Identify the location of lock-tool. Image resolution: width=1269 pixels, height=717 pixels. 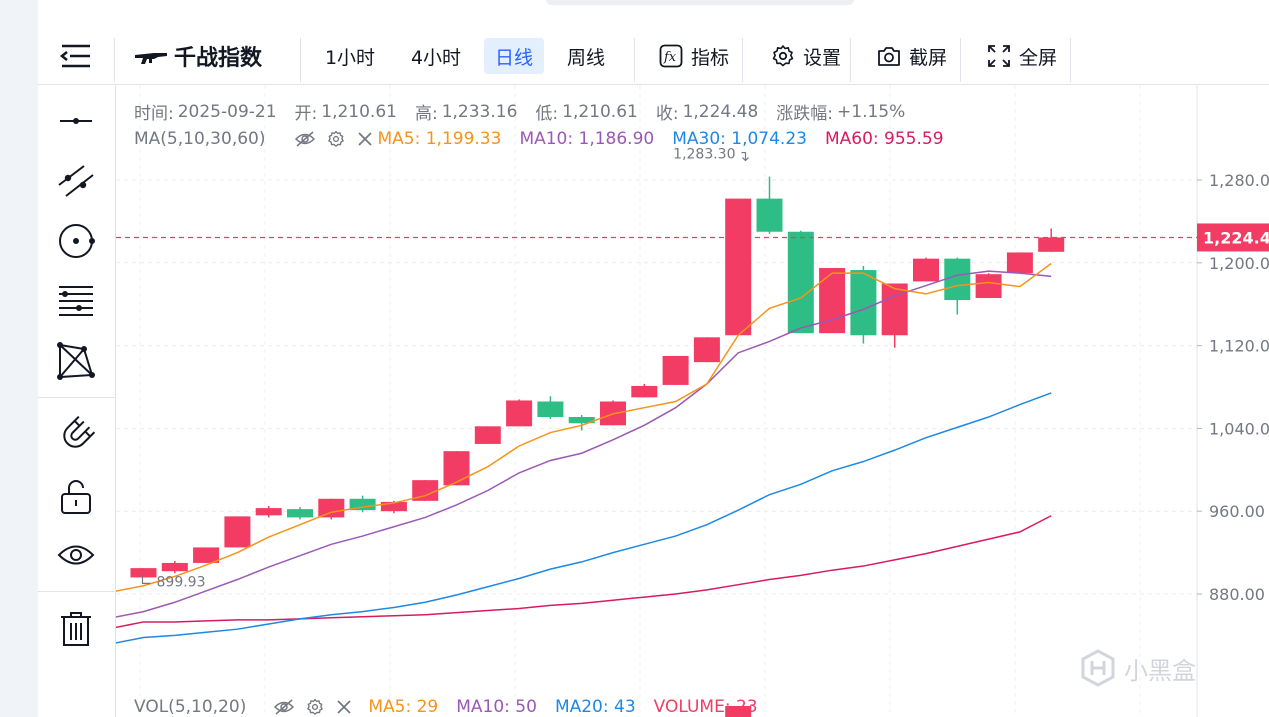
(76, 497).